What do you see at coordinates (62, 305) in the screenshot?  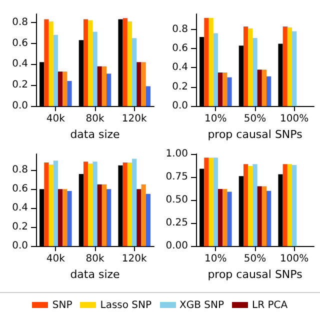 I see `legend-label: SNP` at bounding box center [62, 305].